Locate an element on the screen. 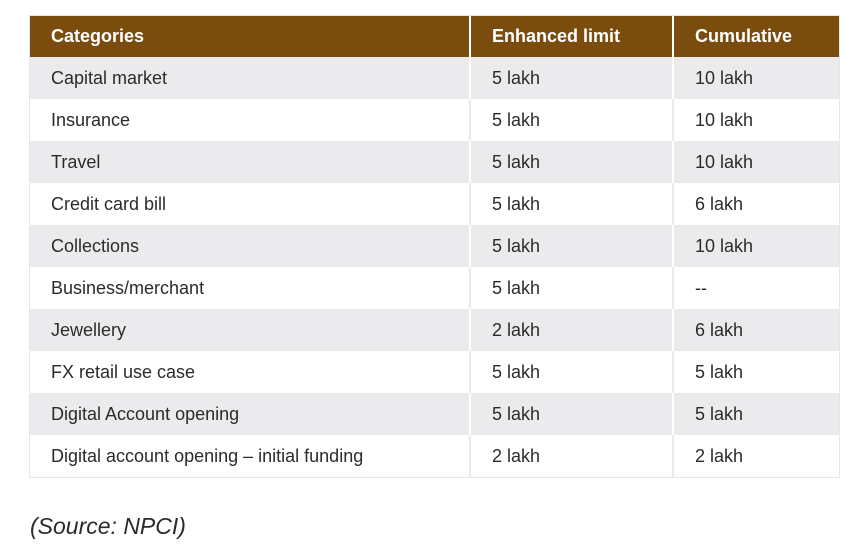  table-row: Digital Account opening 5 lakh 5 lakh is located at coordinates (434, 414).